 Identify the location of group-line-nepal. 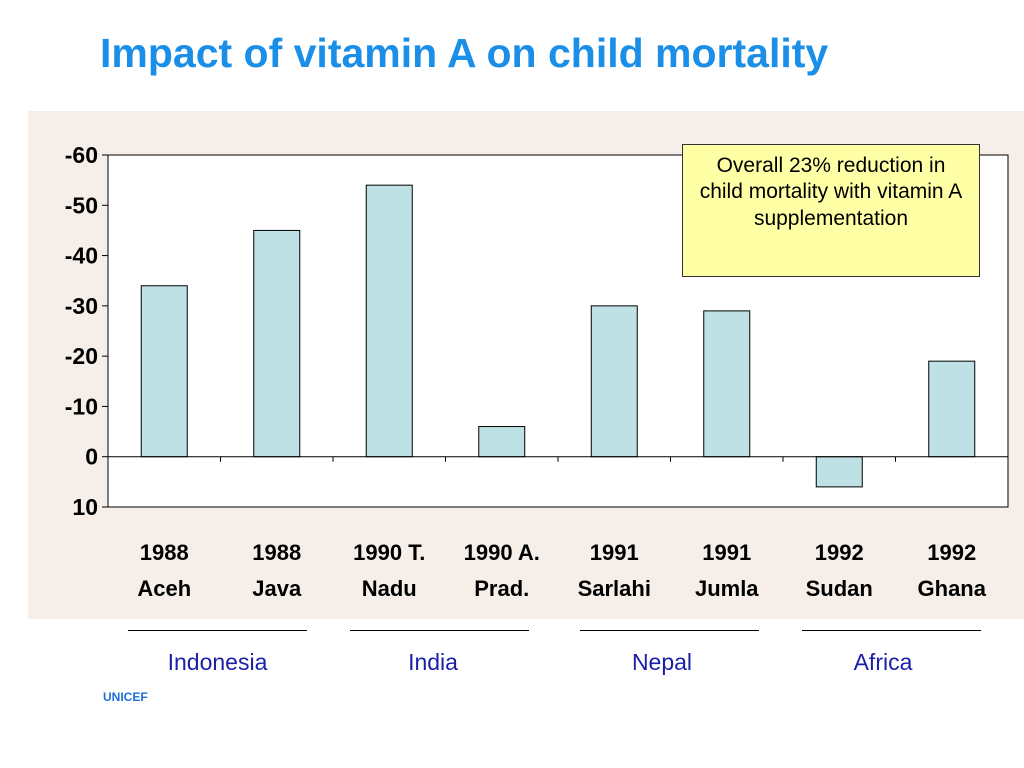
(669, 630).